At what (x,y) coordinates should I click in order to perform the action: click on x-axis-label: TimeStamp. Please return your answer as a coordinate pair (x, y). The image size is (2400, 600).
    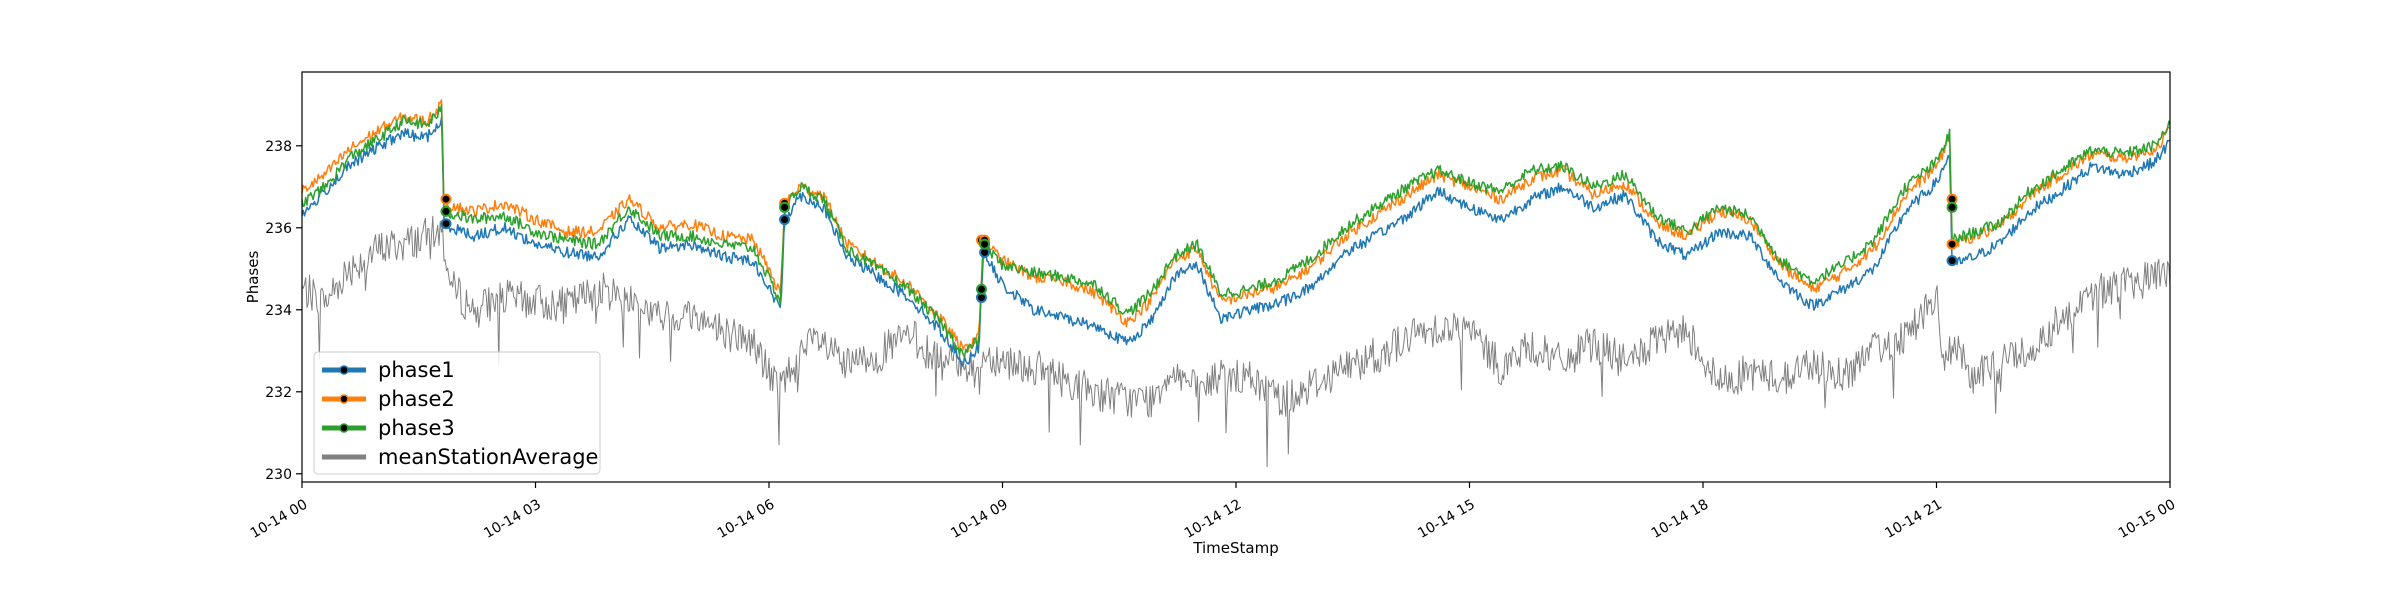
    Looking at the image, I should click on (1235, 548).